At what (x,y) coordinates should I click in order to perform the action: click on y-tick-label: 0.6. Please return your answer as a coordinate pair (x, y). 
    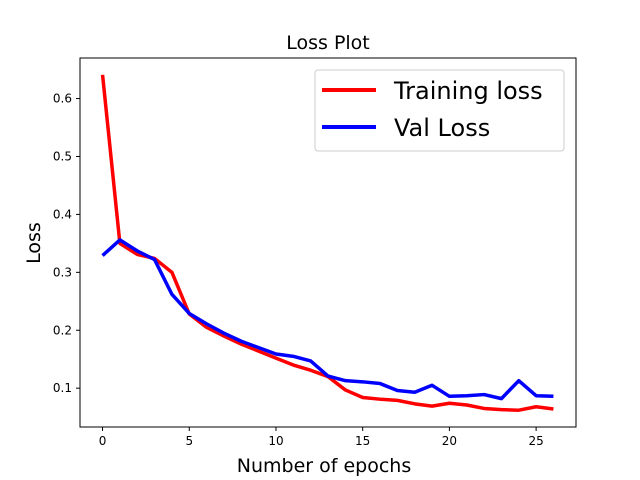
    Looking at the image, I should click on (62, 99).